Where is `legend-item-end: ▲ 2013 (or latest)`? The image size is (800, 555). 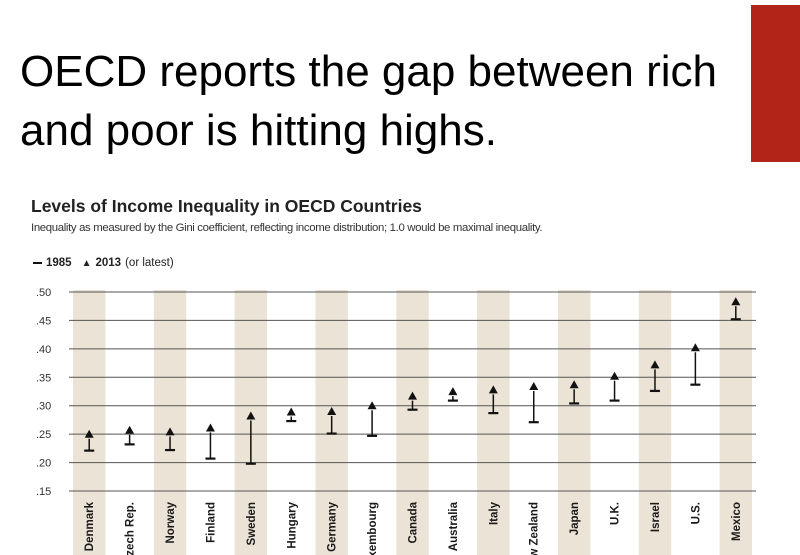
legend-item-end: ▲ 2013 (or latest) is located at coordinates (128, 263).